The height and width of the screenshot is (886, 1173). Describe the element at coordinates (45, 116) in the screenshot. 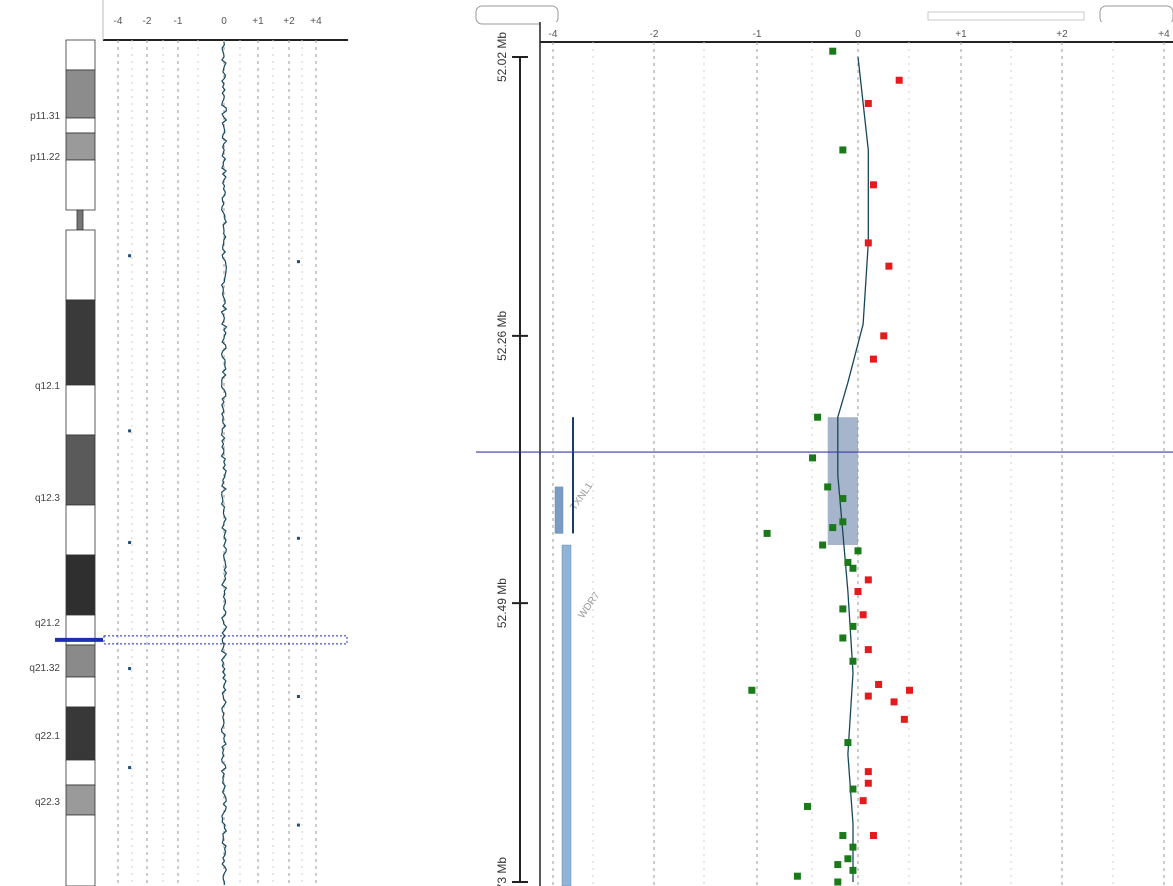

I see `band-label: p11.31` at that location.